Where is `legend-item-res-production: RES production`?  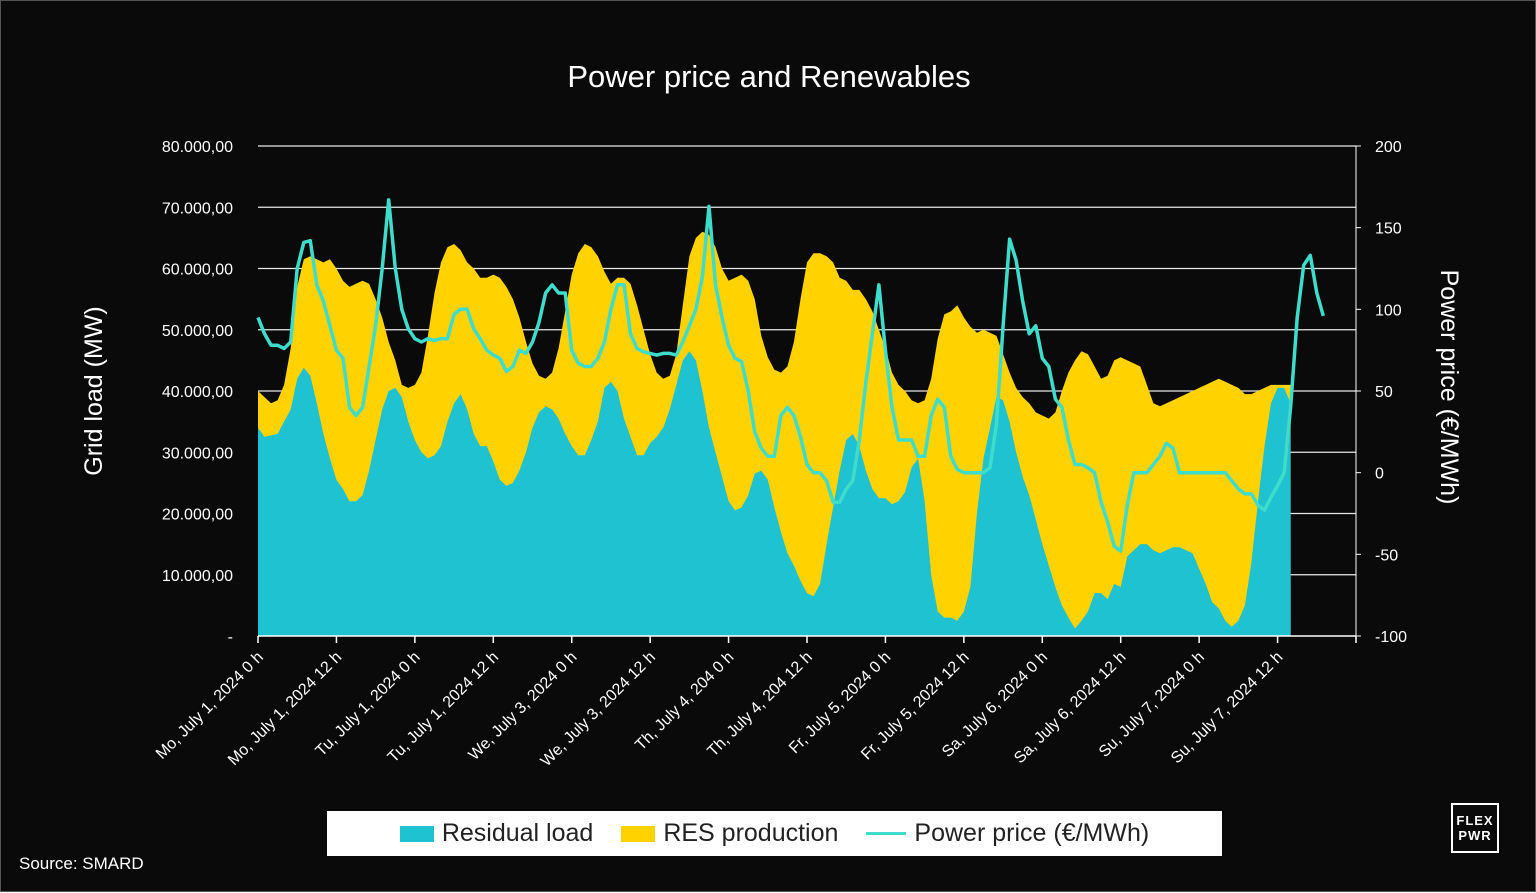 legend-item-res-production: RES production is located at coordinates (729, 833).